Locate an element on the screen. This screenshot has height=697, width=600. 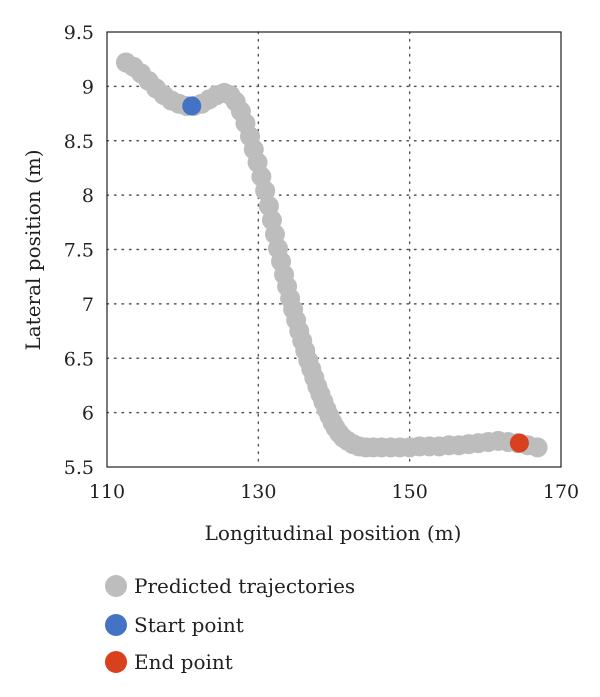
y-tick-label: 5.5 is located at coordinates (79, 468).